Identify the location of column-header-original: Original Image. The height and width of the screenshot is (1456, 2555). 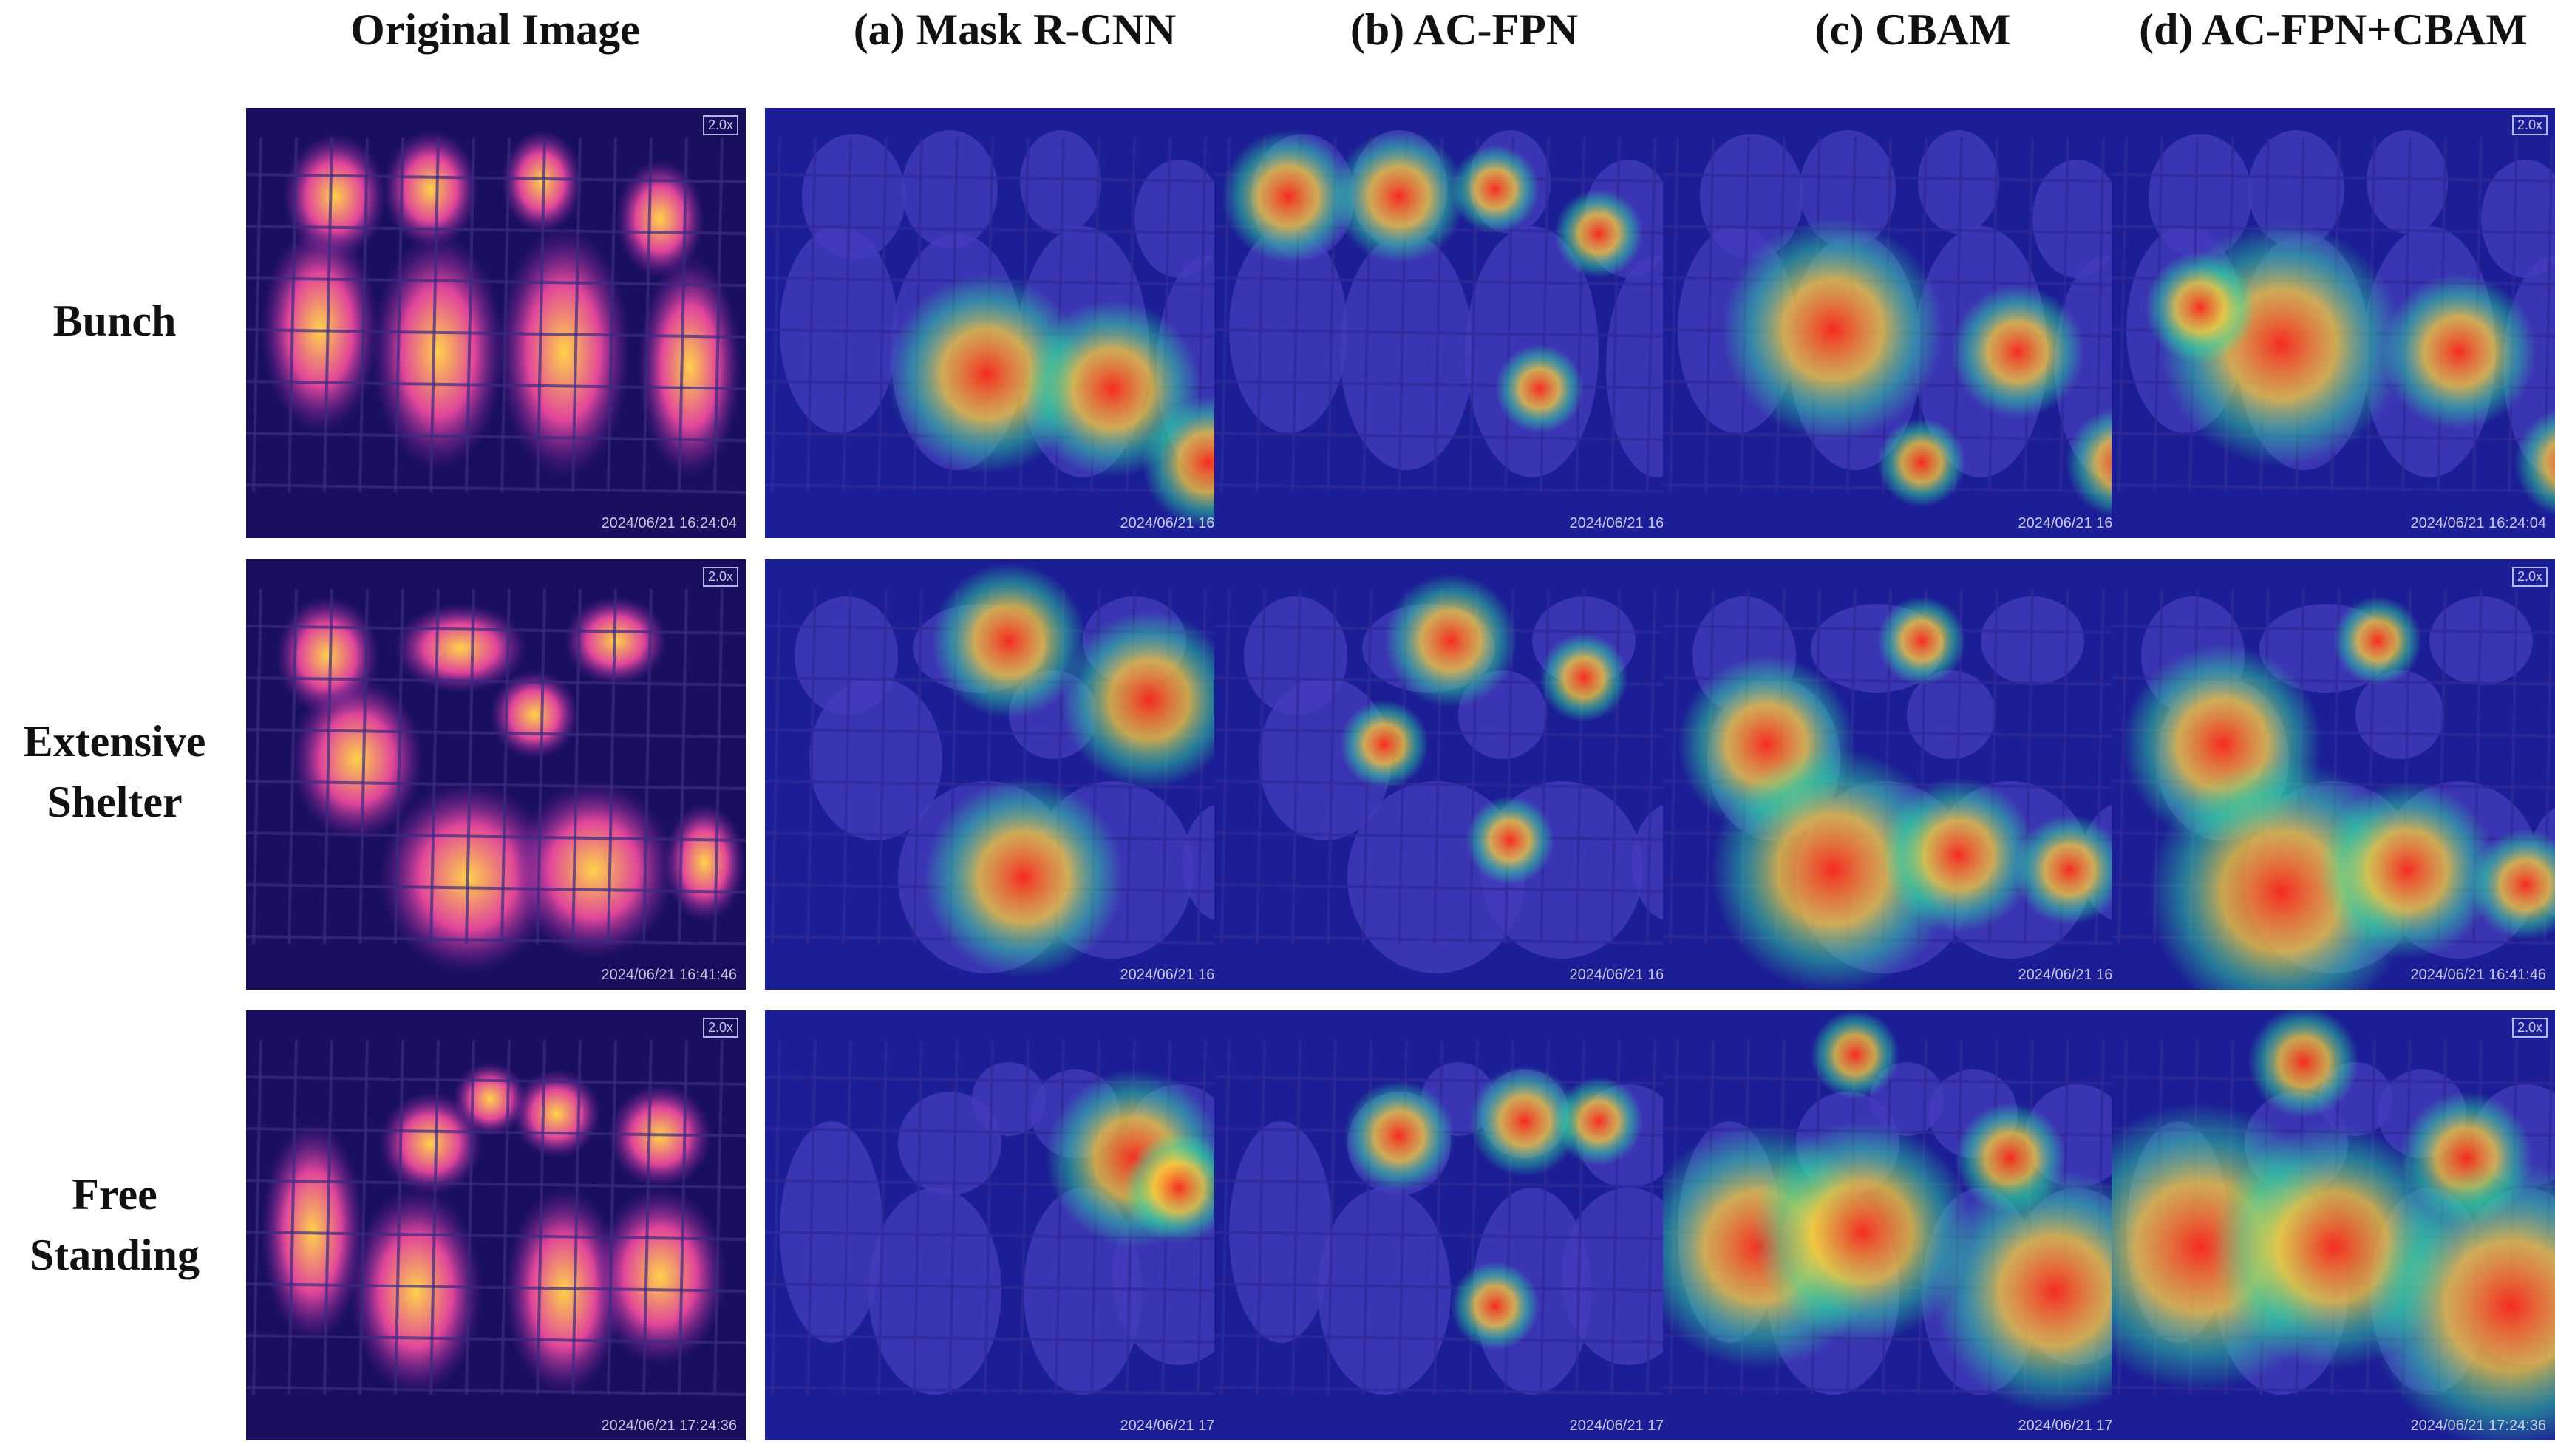
(495, 29).